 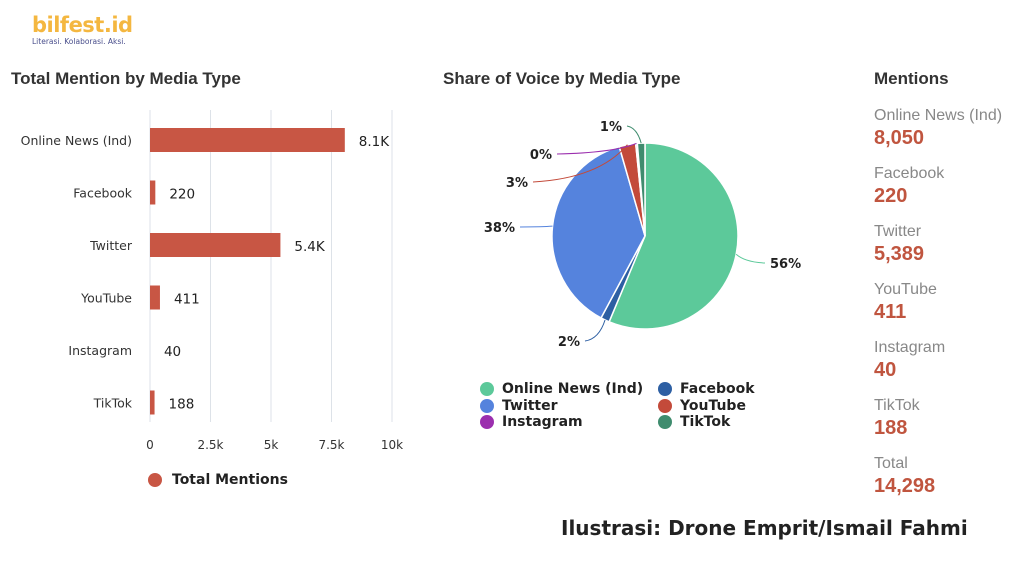 What do you see at coordinates (891, 428) in the screenshot?
I see `mentions-value: 188` at bounding box center [891, 428].